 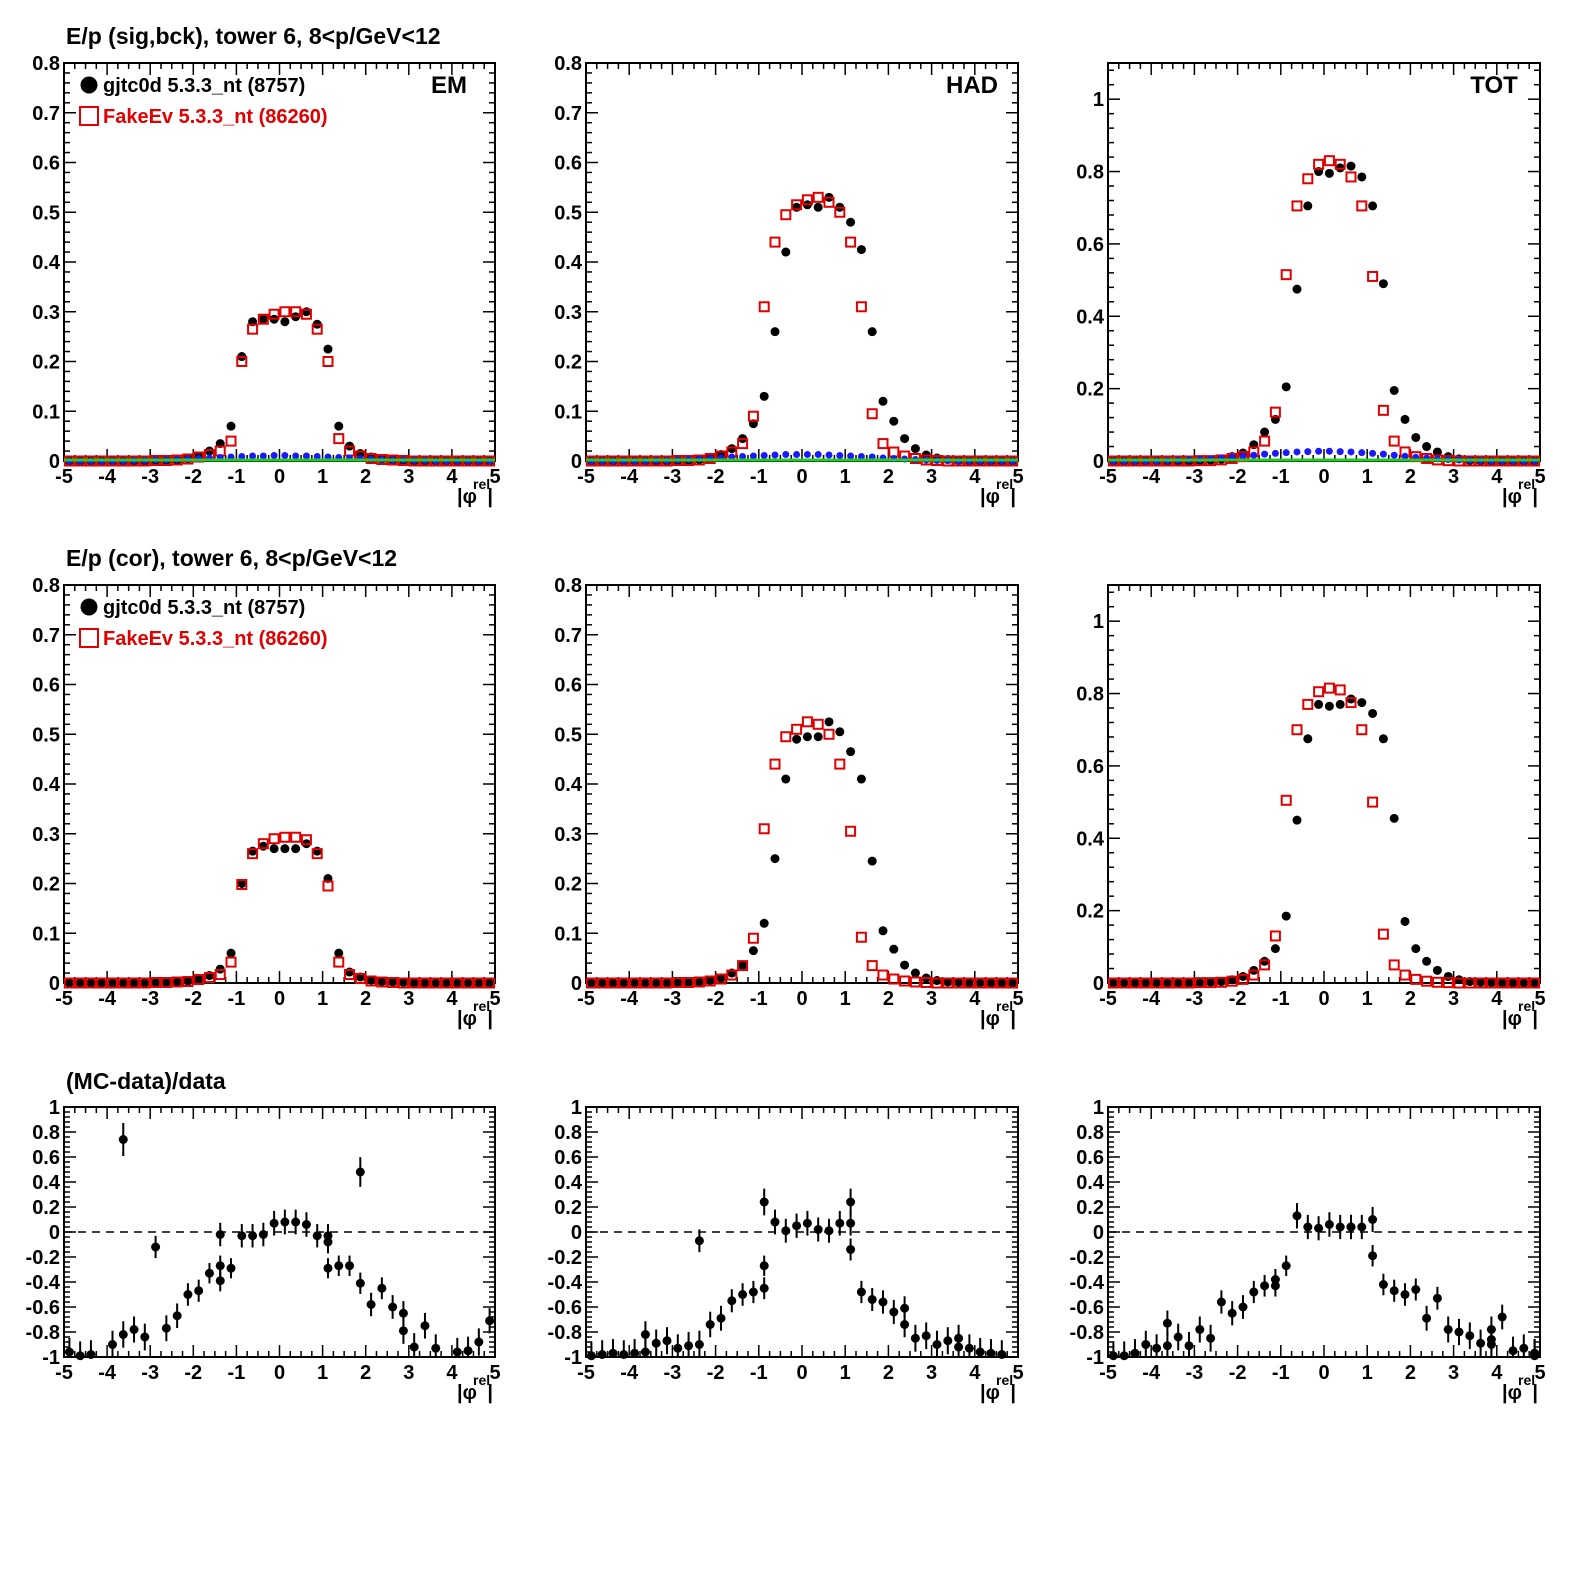 I want to click on panel-label-had: HAD, so click(x=972, y=85).